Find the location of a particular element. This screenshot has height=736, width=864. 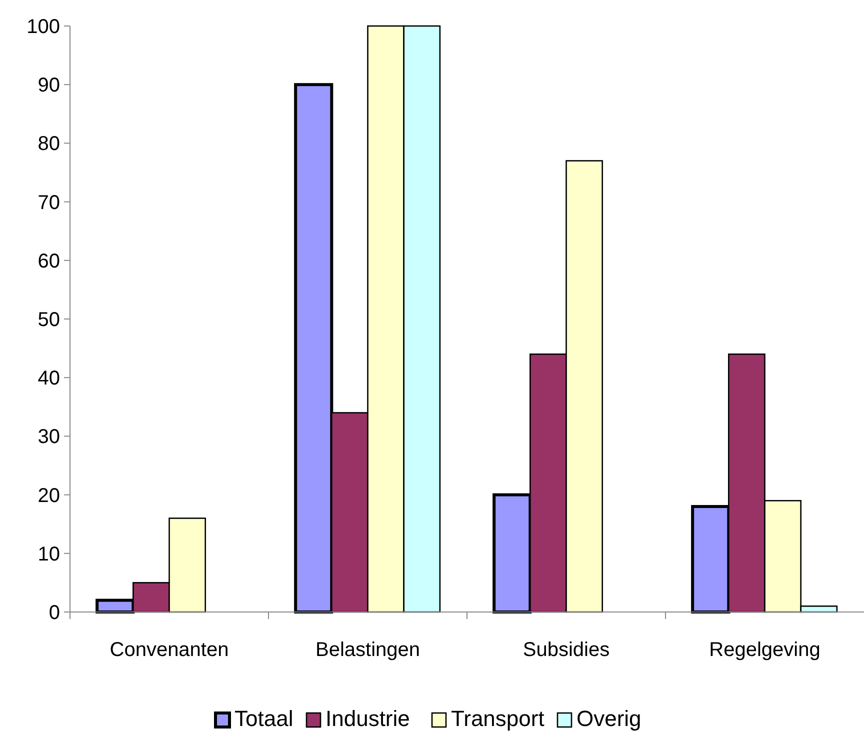

y-tick-label: 80 is located at coordinates (49, 144).